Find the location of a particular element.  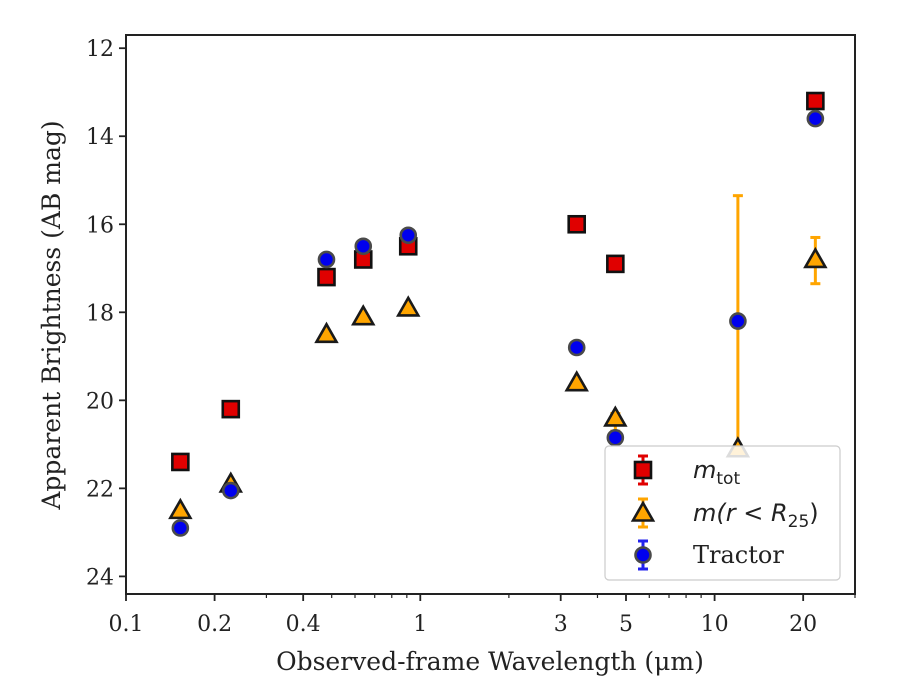

x-tick-label: 0.1 is located at coordinates (126, 624).